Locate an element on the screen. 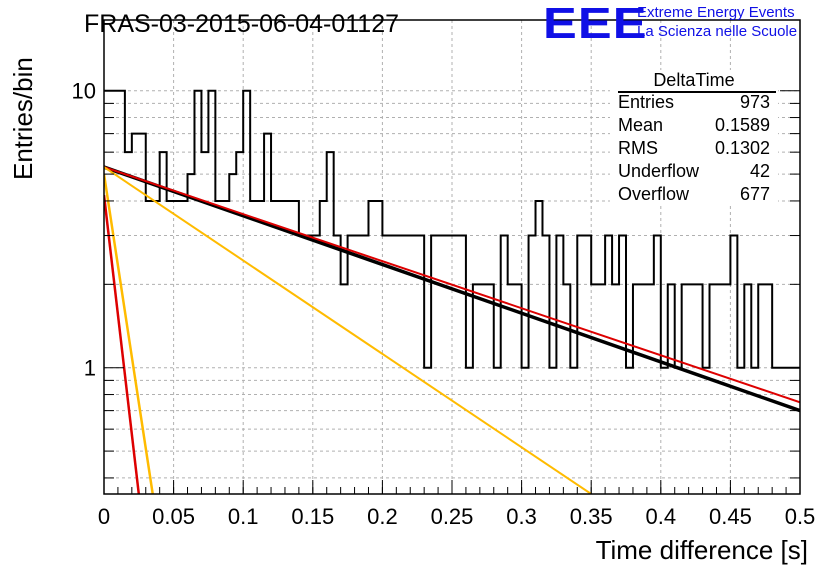  stats-row-underflow: Underflow 42 is located at coordinates (694, 172).